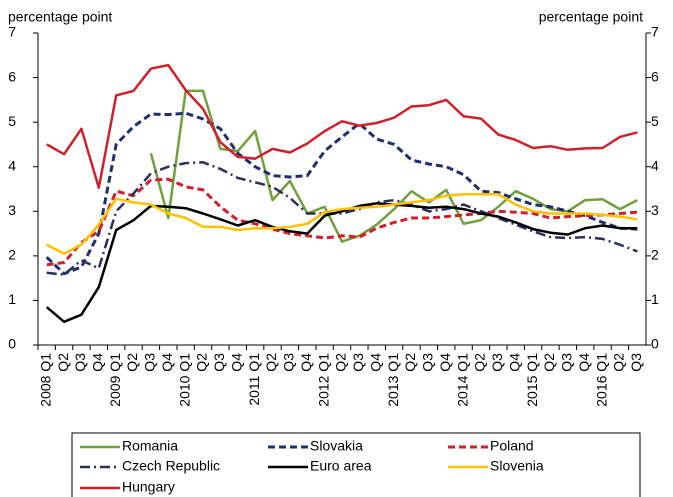 This screenshot has height=497, width=673. Describe the element at coordinates (184, 380) in the screenshot. I see `x-tick-label: 2010 Q1` at that location.